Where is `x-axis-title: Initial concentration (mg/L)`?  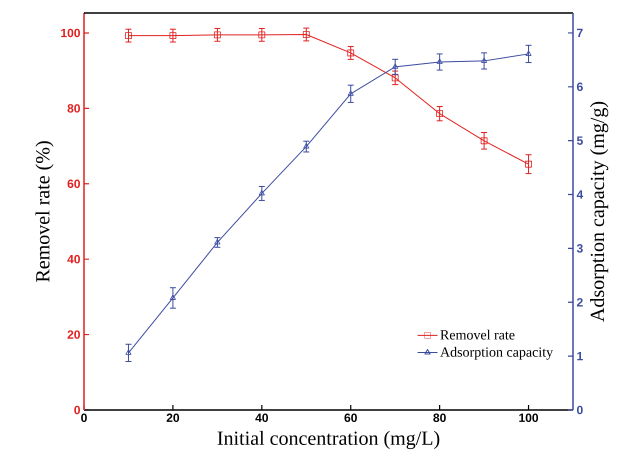
x-axis-title: Initial concentration (mg/L) is located at coordinates (329, 440).